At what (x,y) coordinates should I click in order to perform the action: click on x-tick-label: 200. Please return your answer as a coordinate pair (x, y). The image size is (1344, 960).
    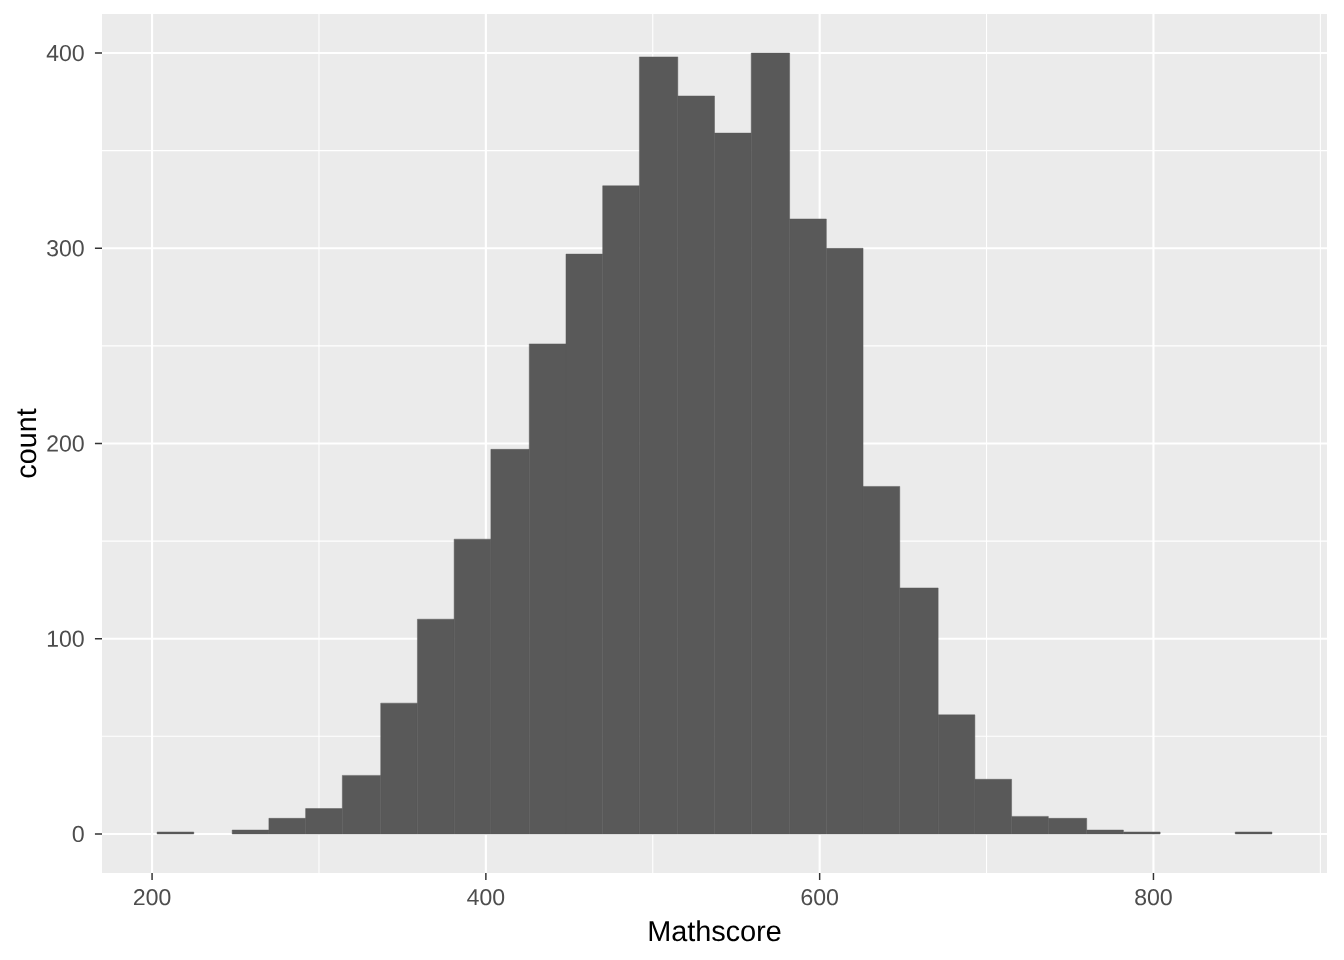
    Looking at the image, I should click on (152, 897).